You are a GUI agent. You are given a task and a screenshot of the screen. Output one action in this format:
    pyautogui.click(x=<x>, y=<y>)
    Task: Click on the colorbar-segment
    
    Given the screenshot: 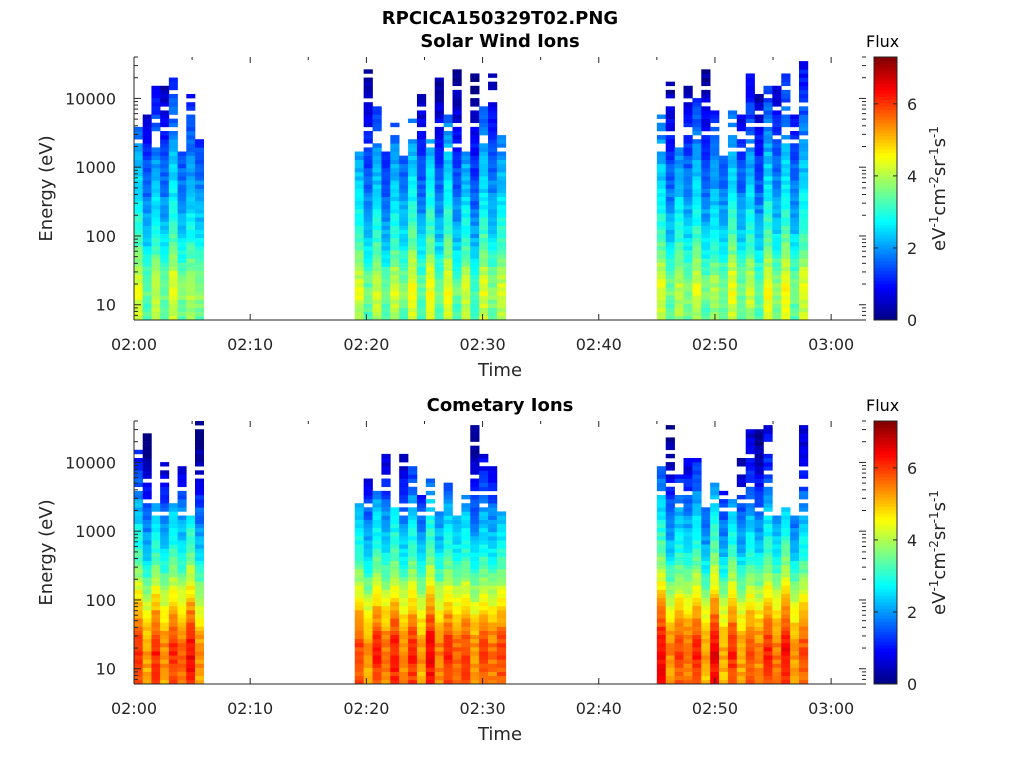 What is the action you would take?
    pyautogui.click(x=885, y=289)
    